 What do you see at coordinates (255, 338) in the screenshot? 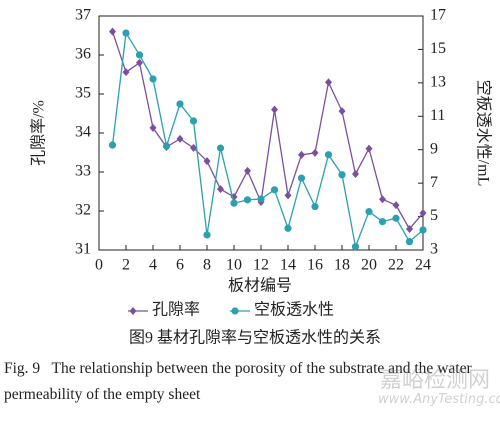
I see `caption: 图9 基材孔隙率与空板透水性的关系` at bounding box center [255, 338].